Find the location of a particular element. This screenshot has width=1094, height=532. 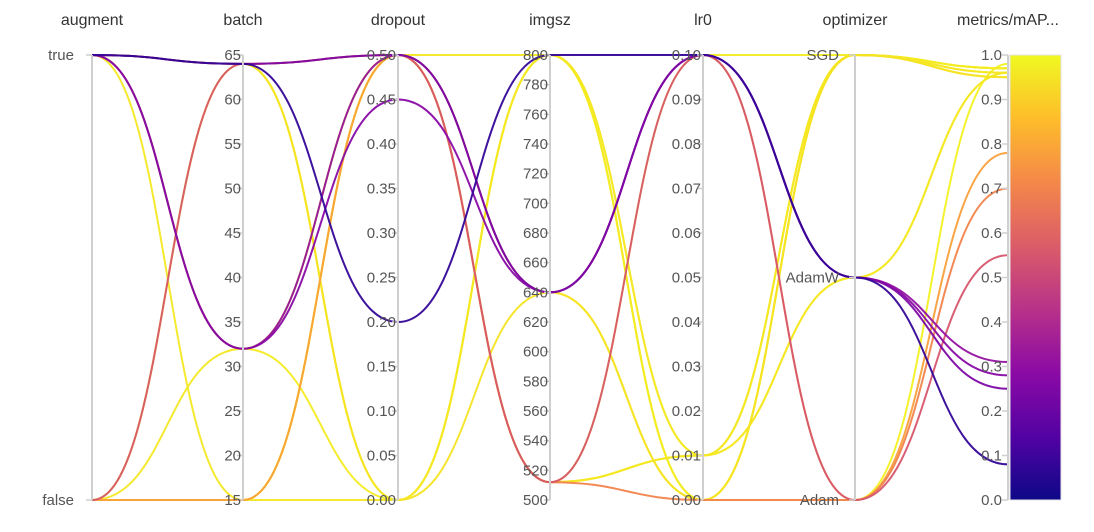

tick-label: 540 is located at coordinates (535, 441).